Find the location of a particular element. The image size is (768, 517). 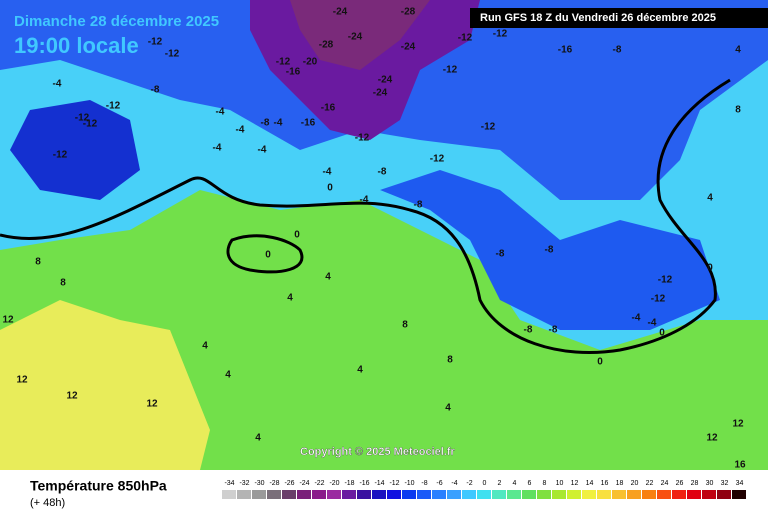

cold-core is located at coordinates (550, 250).